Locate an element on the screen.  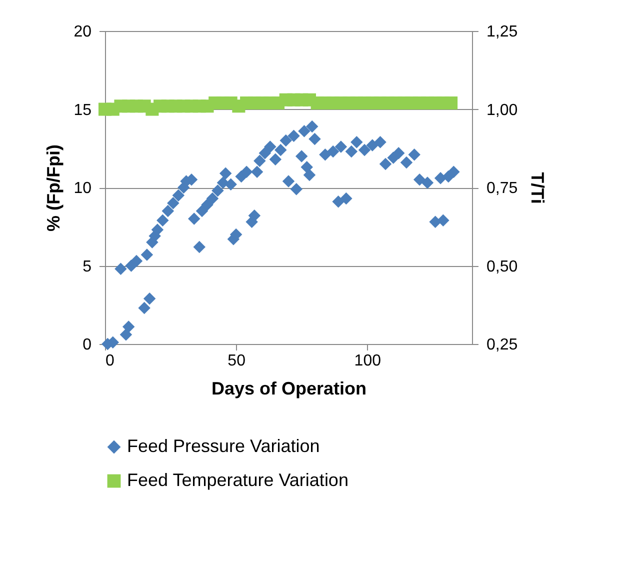
x-tick-label: 100 is located at coordinates (368, 361).